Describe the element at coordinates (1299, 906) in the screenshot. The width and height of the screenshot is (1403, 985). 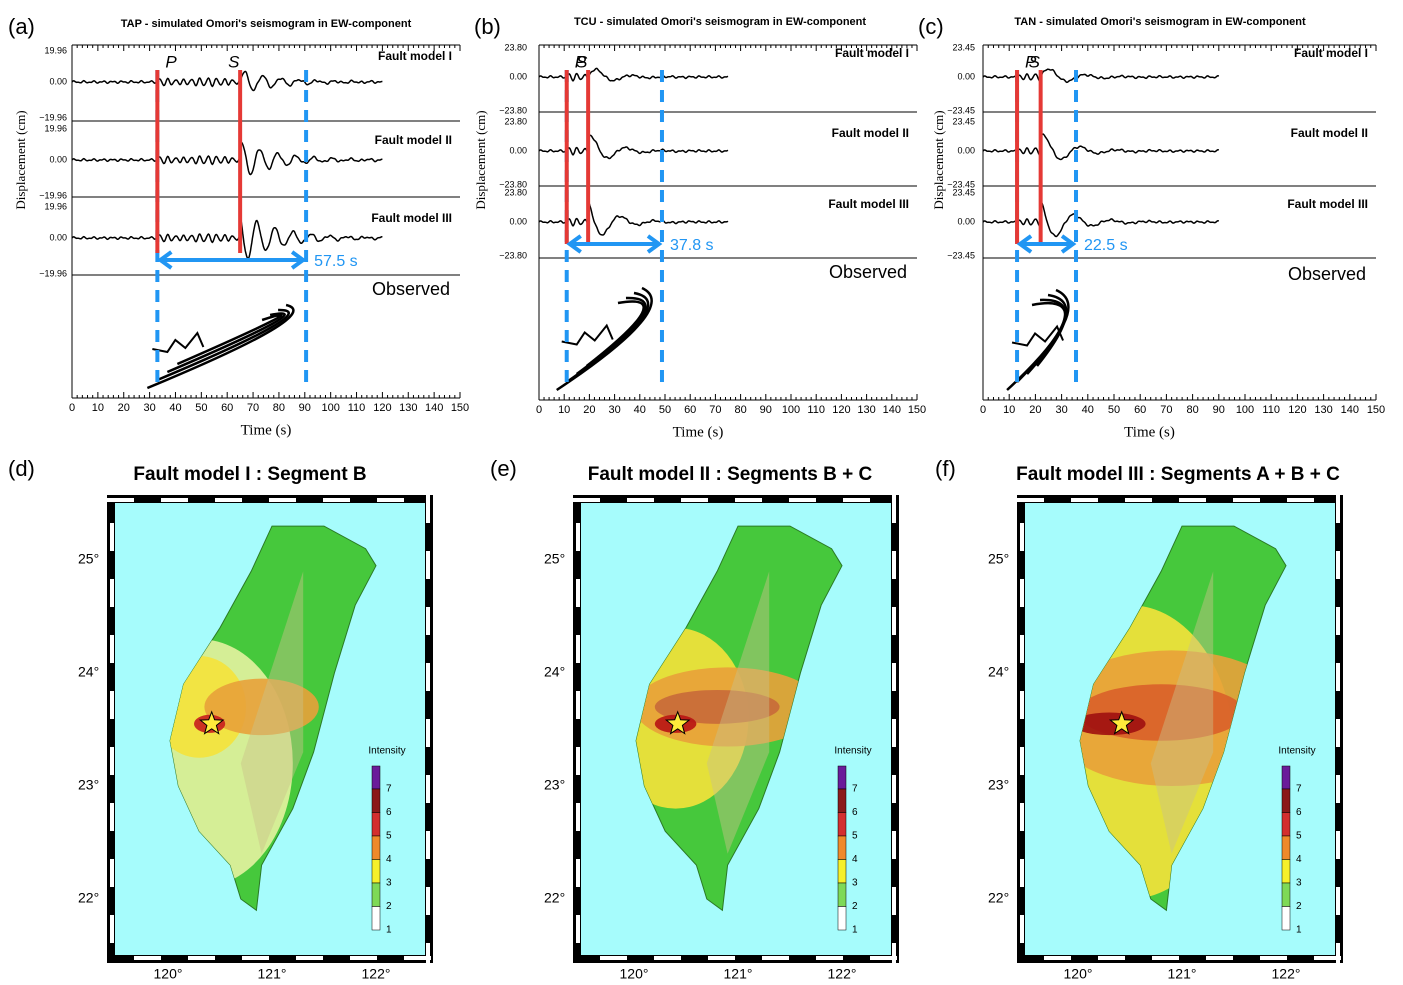
I see `legend-tick: 2` at that location.